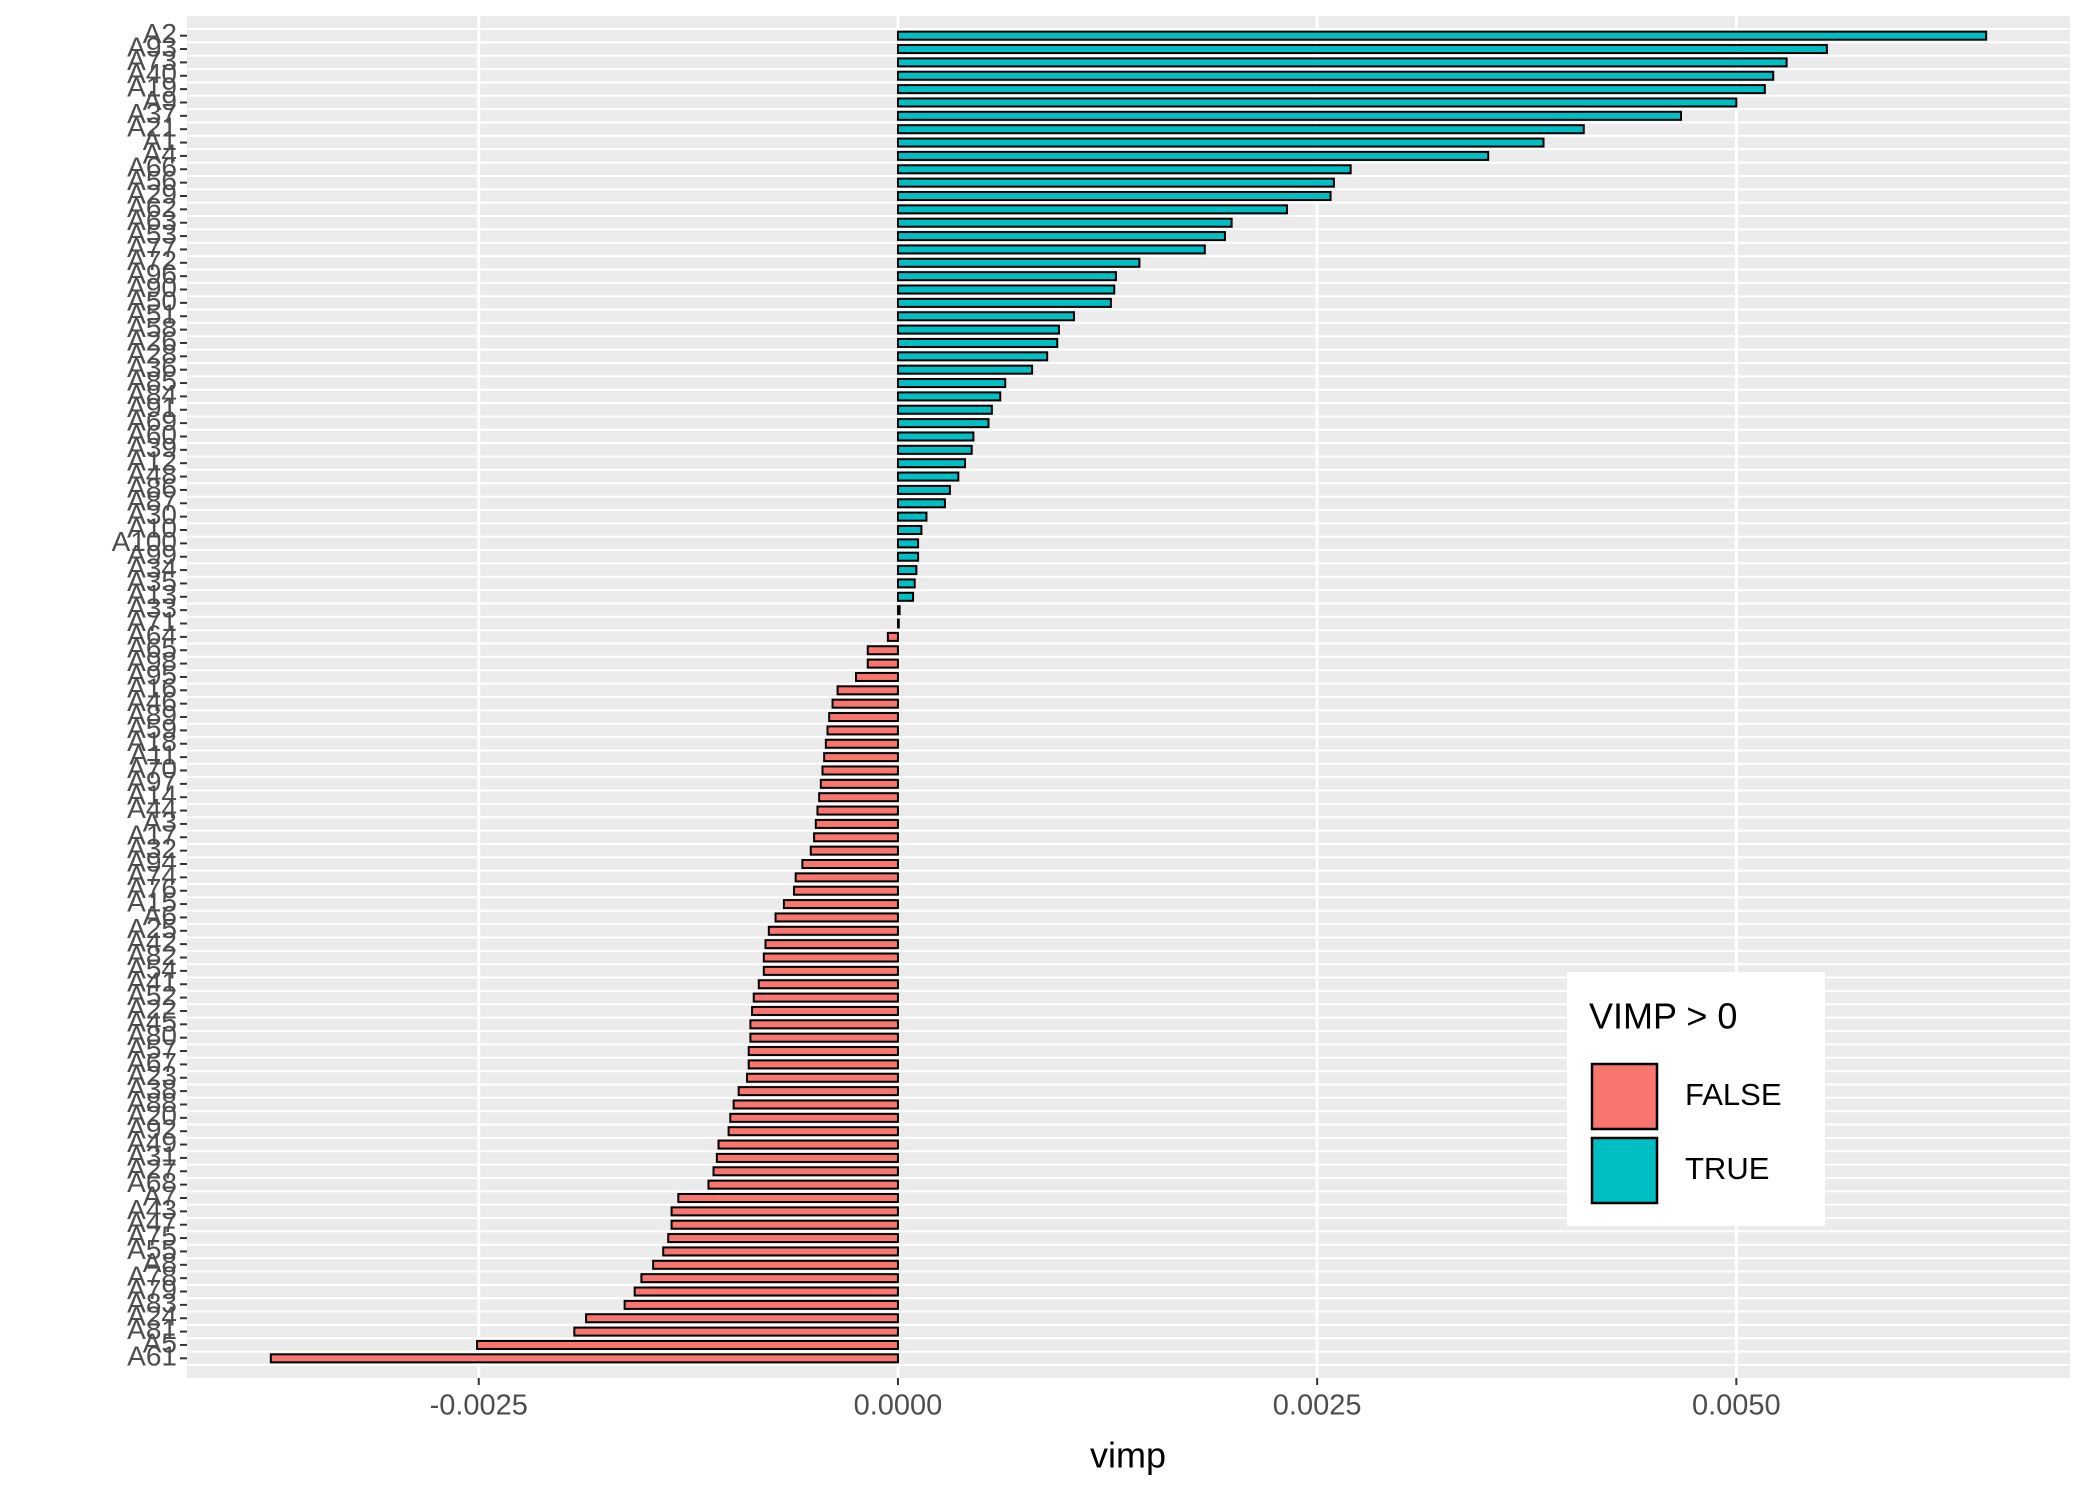 The image size is (2075, 1491). What do you see at coordinates (152, 741) in the screenshot?
I see `y-tick-label: A18` at bounding box center [152, 741].